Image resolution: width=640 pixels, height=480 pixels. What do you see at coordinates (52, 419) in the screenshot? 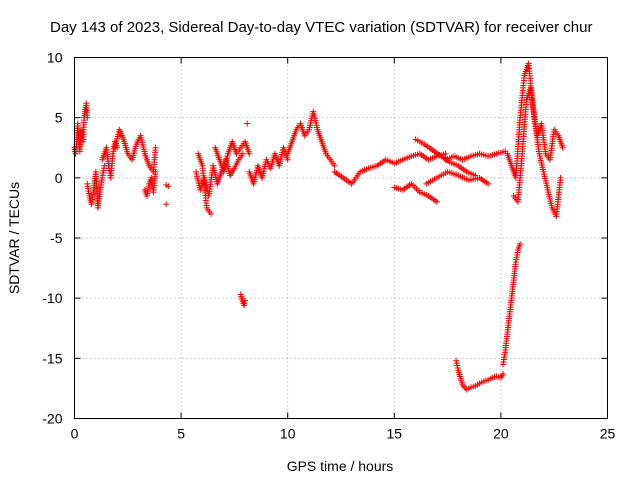
I see `y-tick-label: -20` at bounding box center [52, 419].